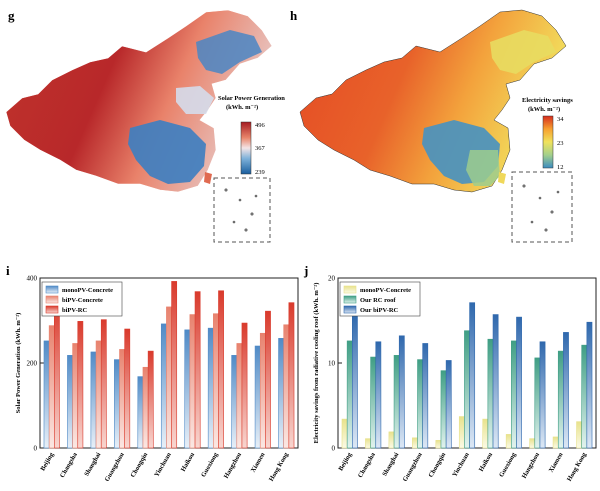 The height and width of the screenshot is (491, 600). I want to click on legend-colorbar-g, so click(246, 148).